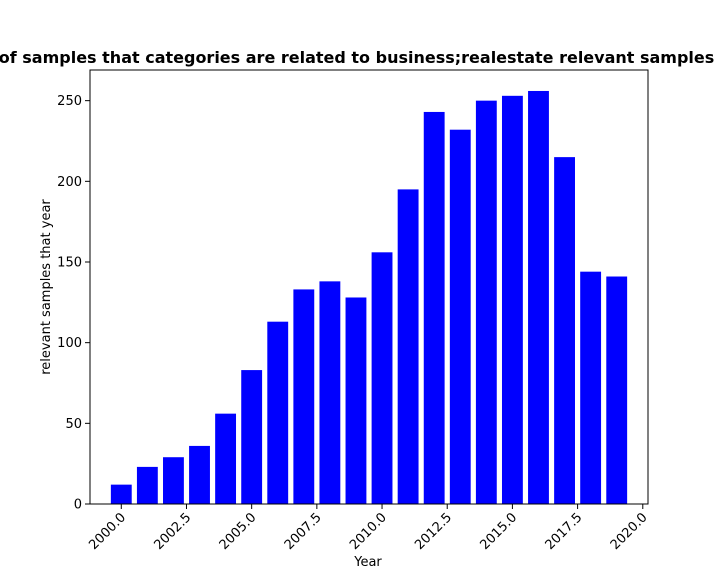  What do you see at coordinates (69, 101) in the screenshot?
I see `y-tick-label: 250` at bounding box center [69, 101].